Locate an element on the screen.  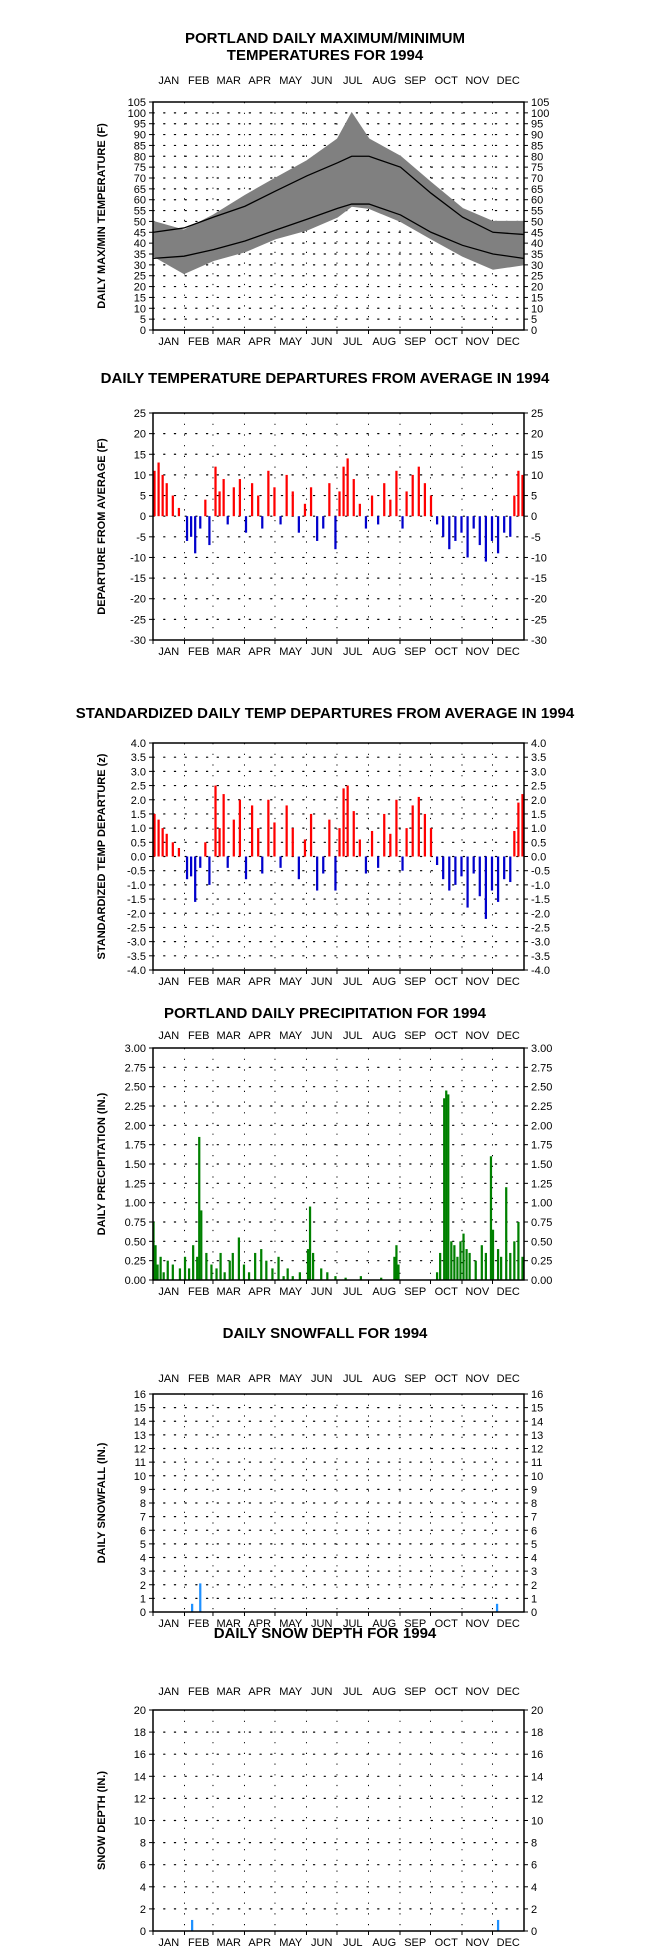
y-tick-label: 0.0 is located at coordinates (538, 858).